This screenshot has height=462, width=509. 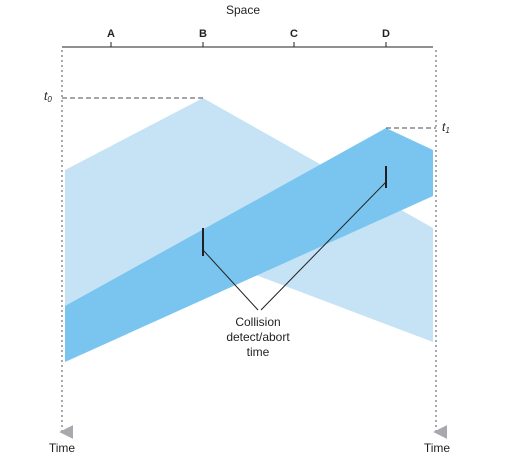 What do you see at coordinates (258, 352) in the screenshot?
I see `collision-annotation-line3: time` at bounding box center [258, 352].